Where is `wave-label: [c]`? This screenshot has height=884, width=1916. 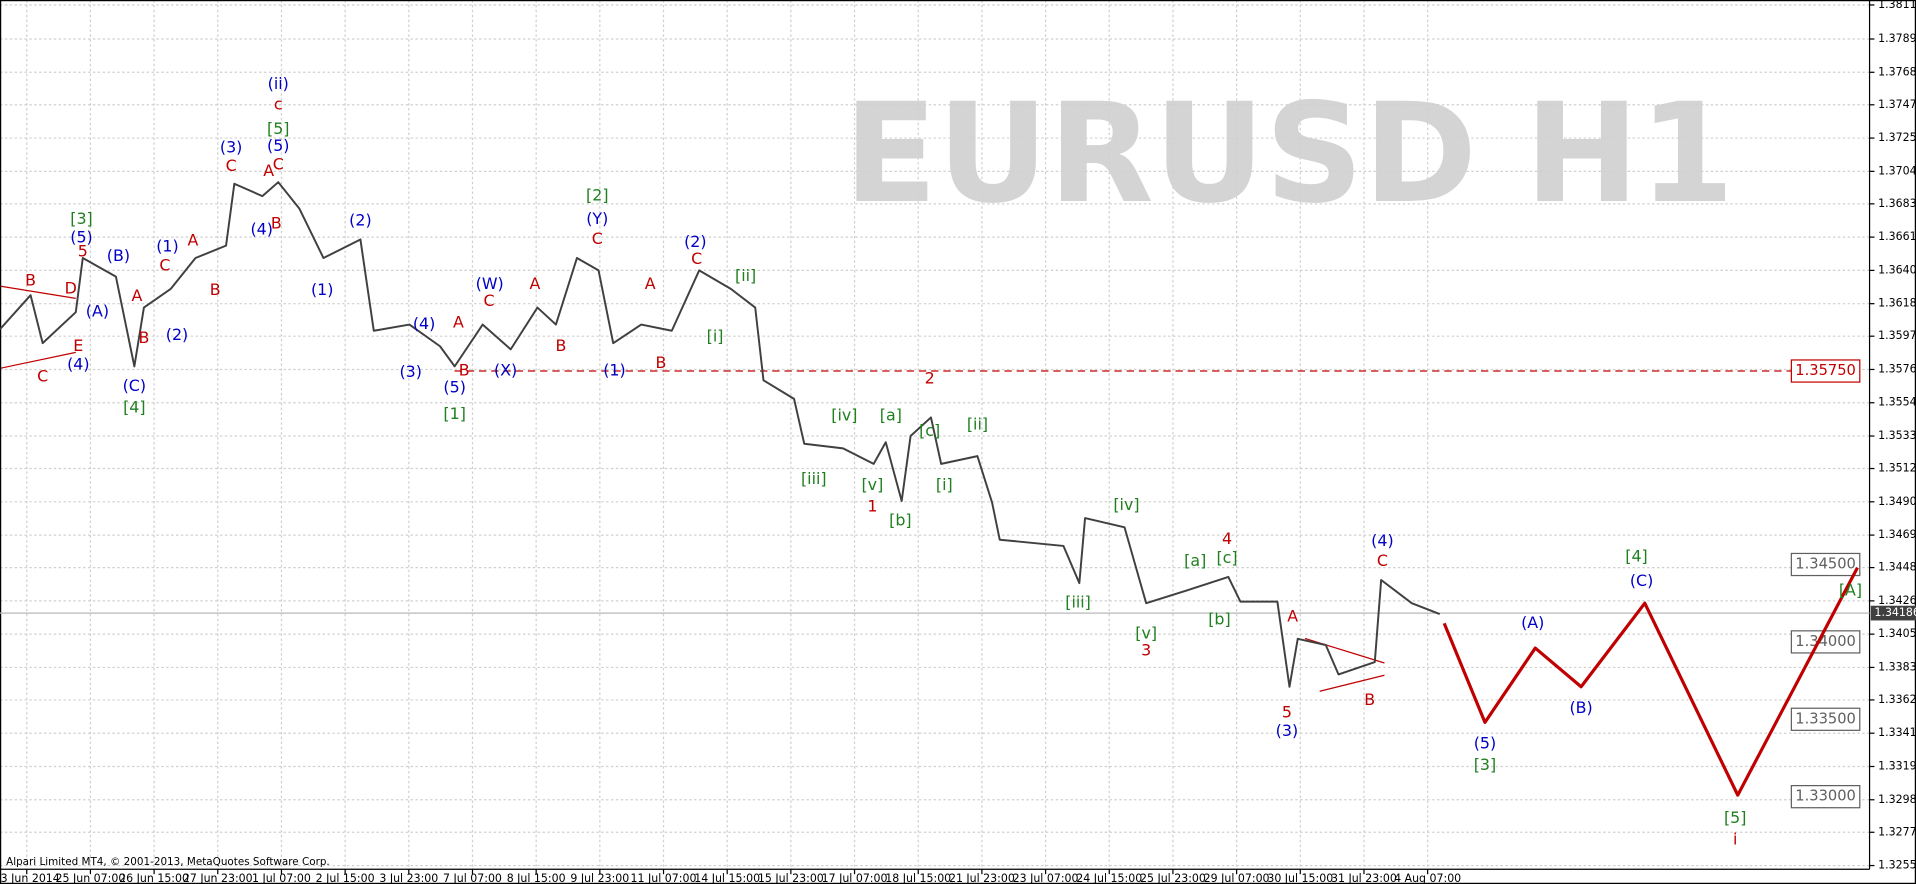 wave-label: [c] is located at coordinates (929, 430).